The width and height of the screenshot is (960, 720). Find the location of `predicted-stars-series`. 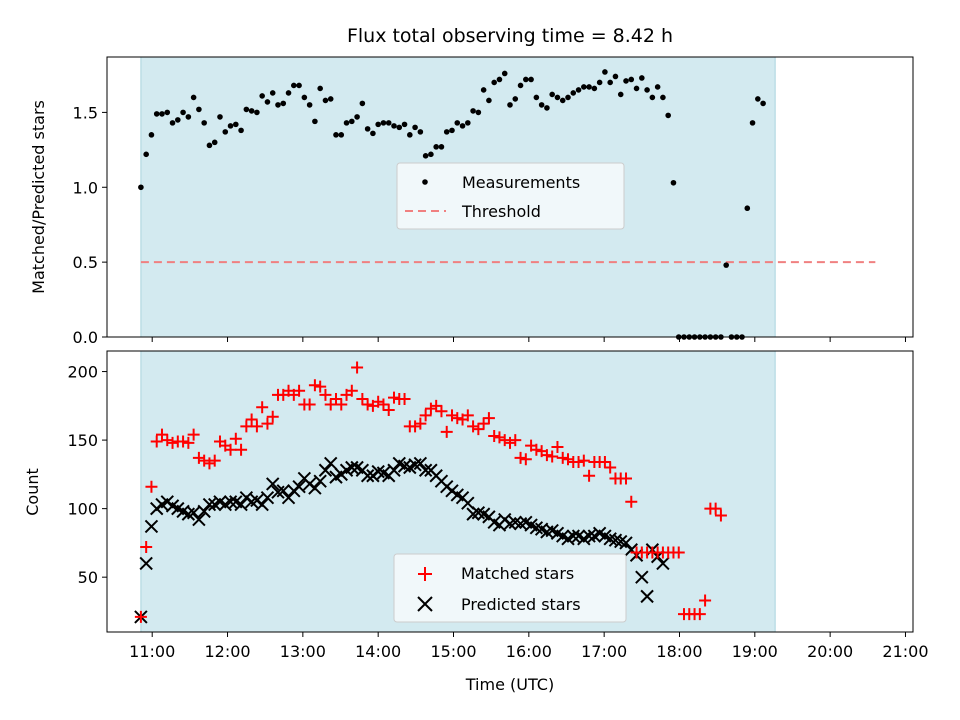

predicted-stars-series is located at coordinates (402, 540).